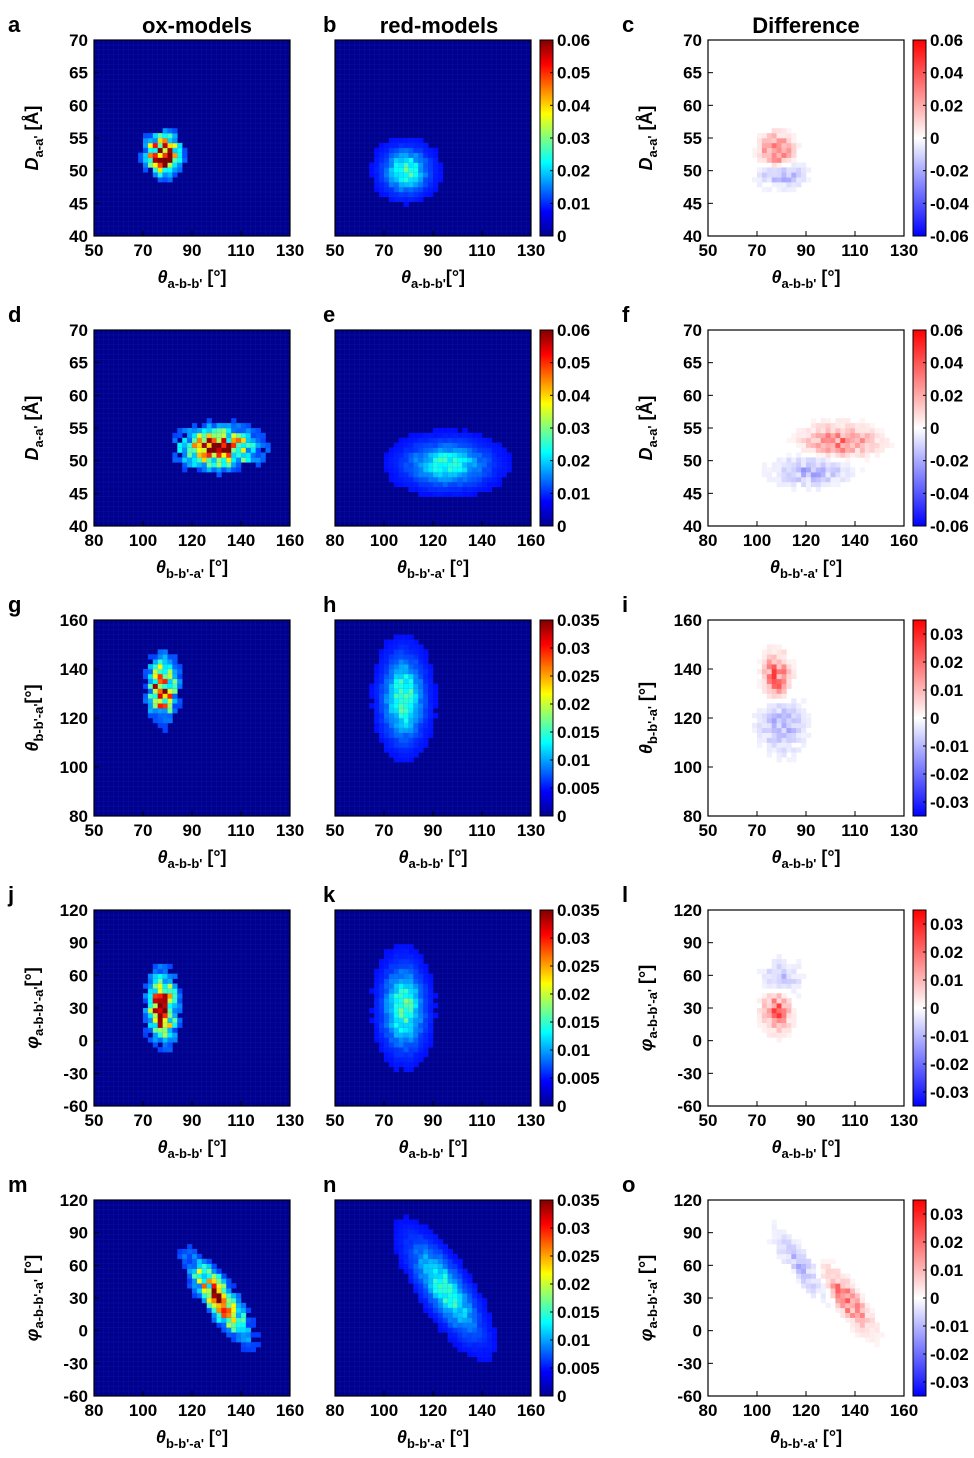 The height and width of the screenshot is (1458, 974). I want to click on panel-letter-i: i, so click(625, 604).